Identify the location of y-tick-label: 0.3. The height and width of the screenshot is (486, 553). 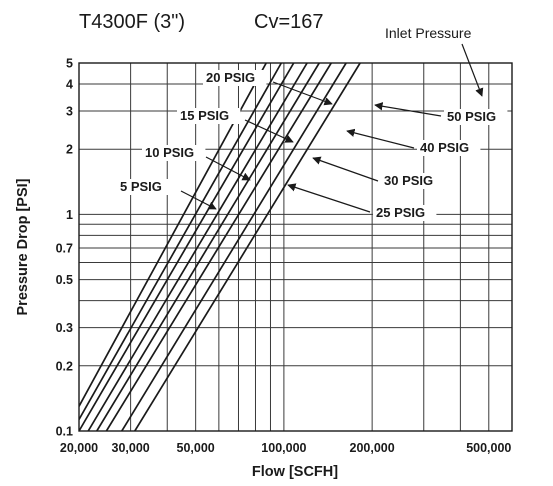
(64, 328).